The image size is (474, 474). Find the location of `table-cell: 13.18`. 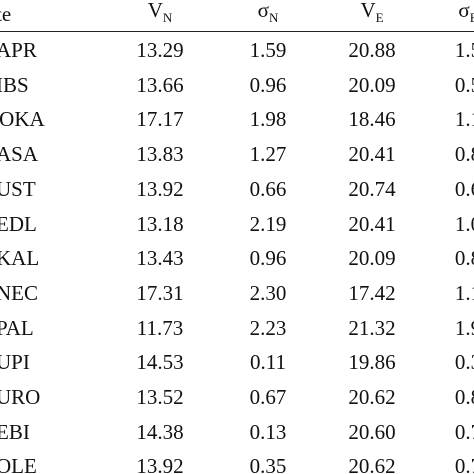

table-cell: 13.18 is located at coordinates (160, 223).